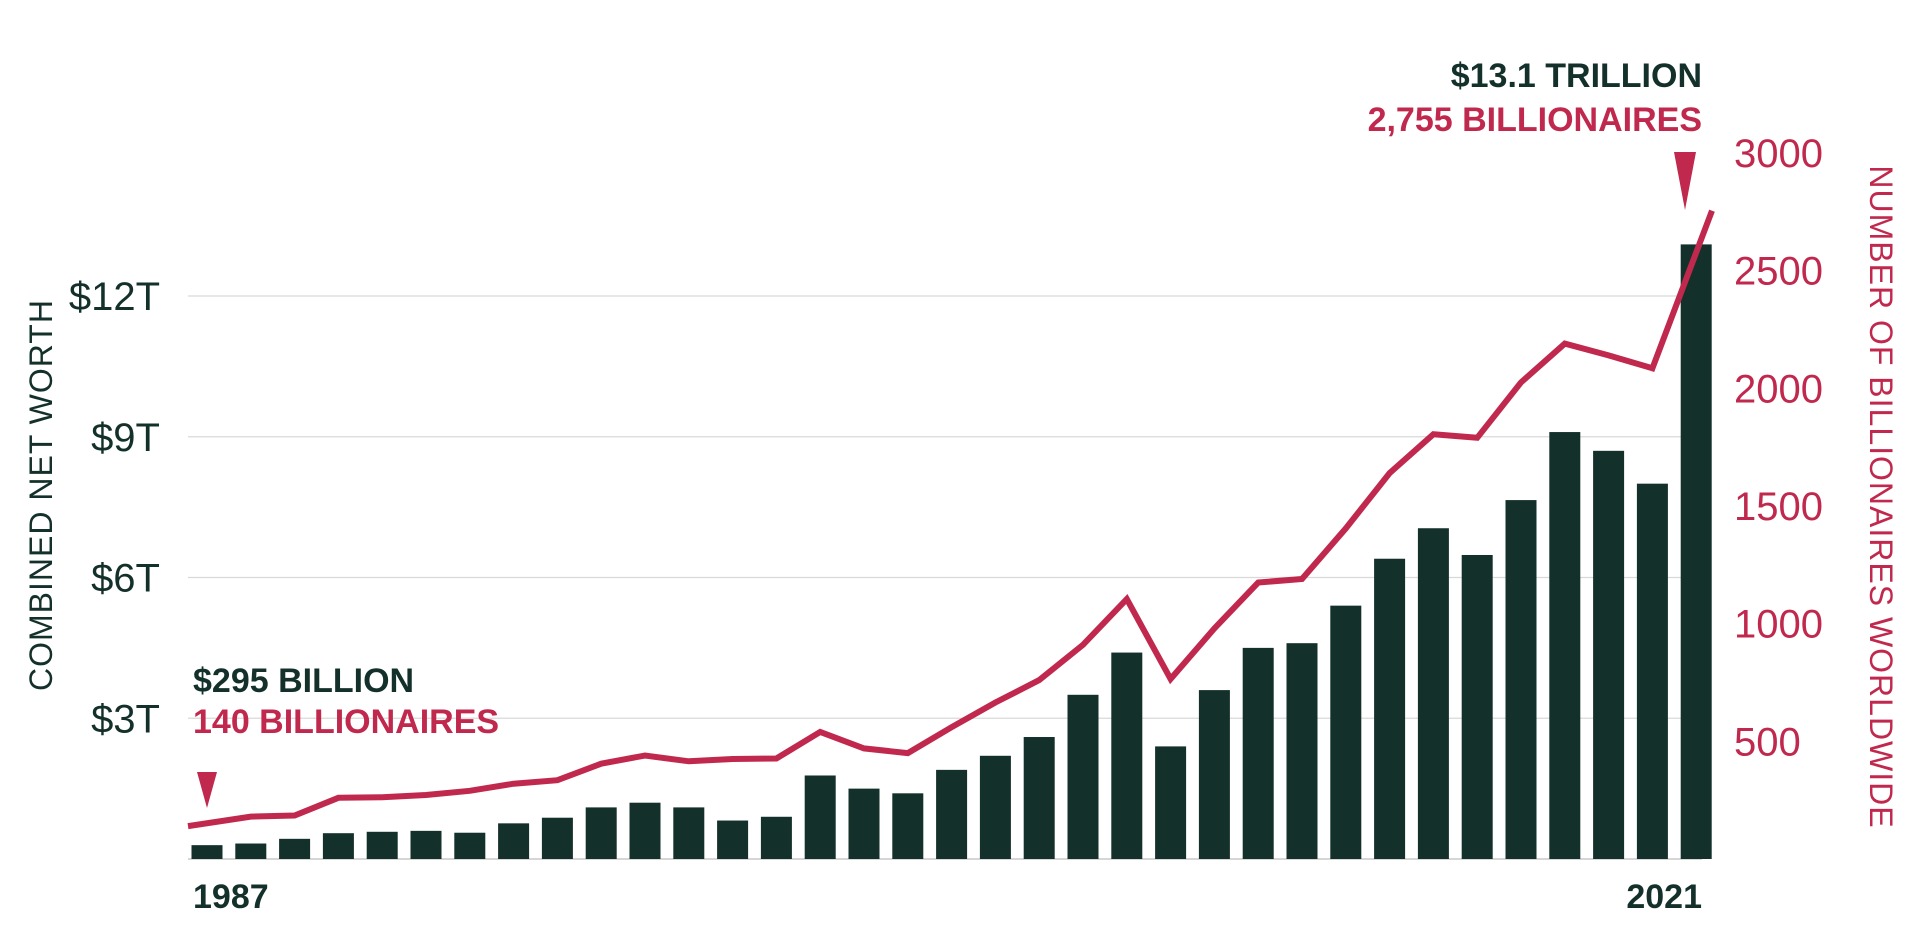 The width and height of the screenshot is (1920, 951). Describe the element at coordinates (207, 790) in the screenshot. I see `start-arrow-icon` at that location.